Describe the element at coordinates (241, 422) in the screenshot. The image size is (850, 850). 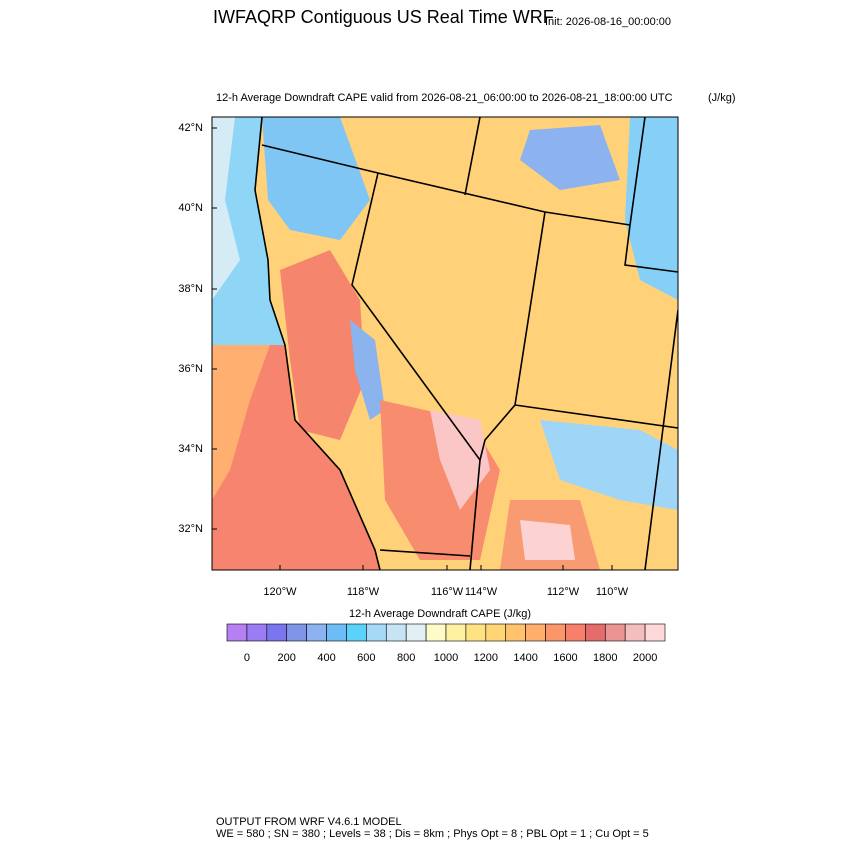
I see `ocean-mid` at that location.